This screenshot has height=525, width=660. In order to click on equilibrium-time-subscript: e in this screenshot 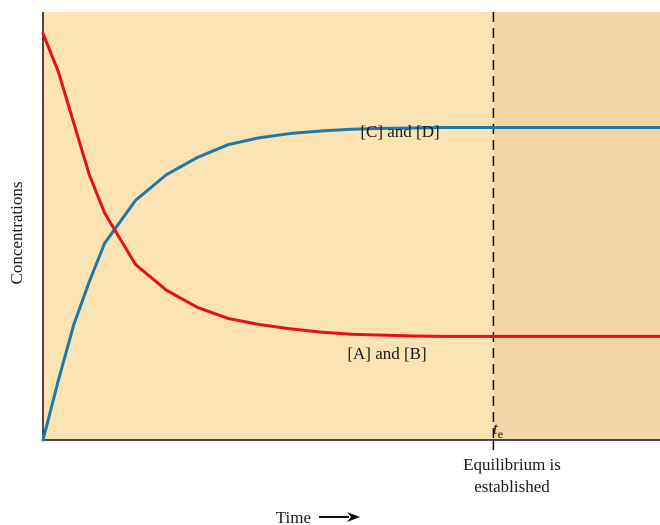, I will do `click(500, 434)`.